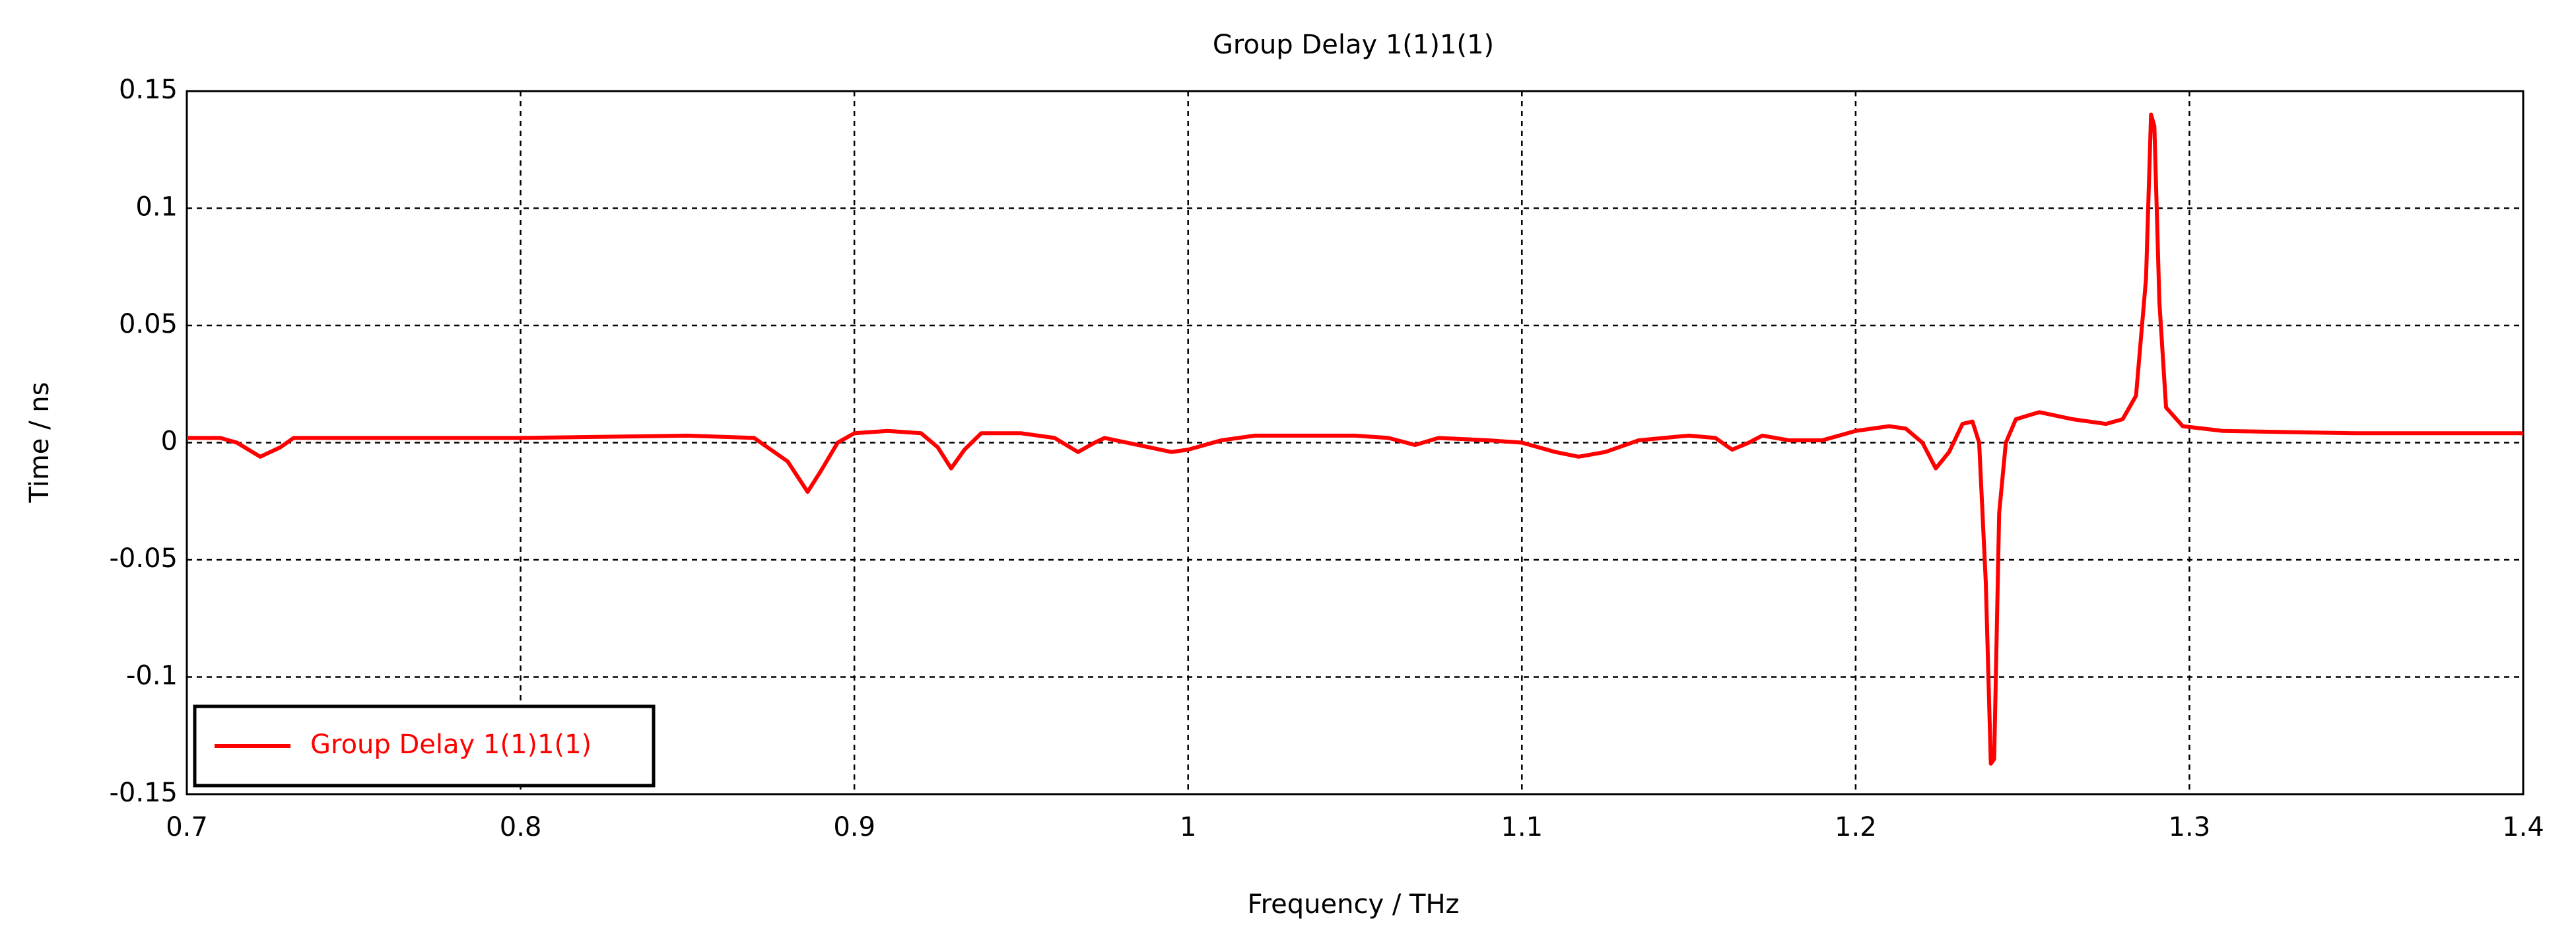 Image resolution: width=2576 pixels, height=948 pixels. Describe the element at coordinates (149, 90) in the screenshot. I see `y-tick-label: 0.15` at that location.